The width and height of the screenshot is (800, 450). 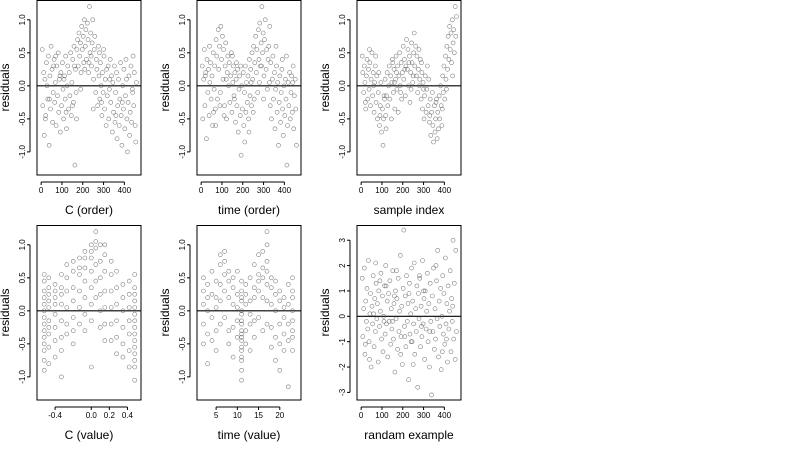 What do you see at coordinates (249, 435) in the screenshot?
I see `x-axis-title: time (value)` at bounding box center [249, 435].